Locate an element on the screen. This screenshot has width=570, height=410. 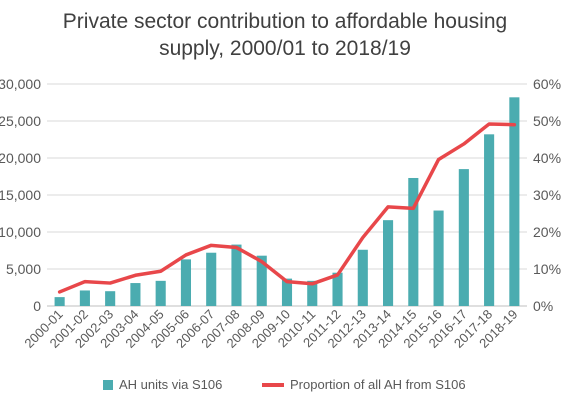
y-right-tick-label: 40% is located at coordinates (547, 158).